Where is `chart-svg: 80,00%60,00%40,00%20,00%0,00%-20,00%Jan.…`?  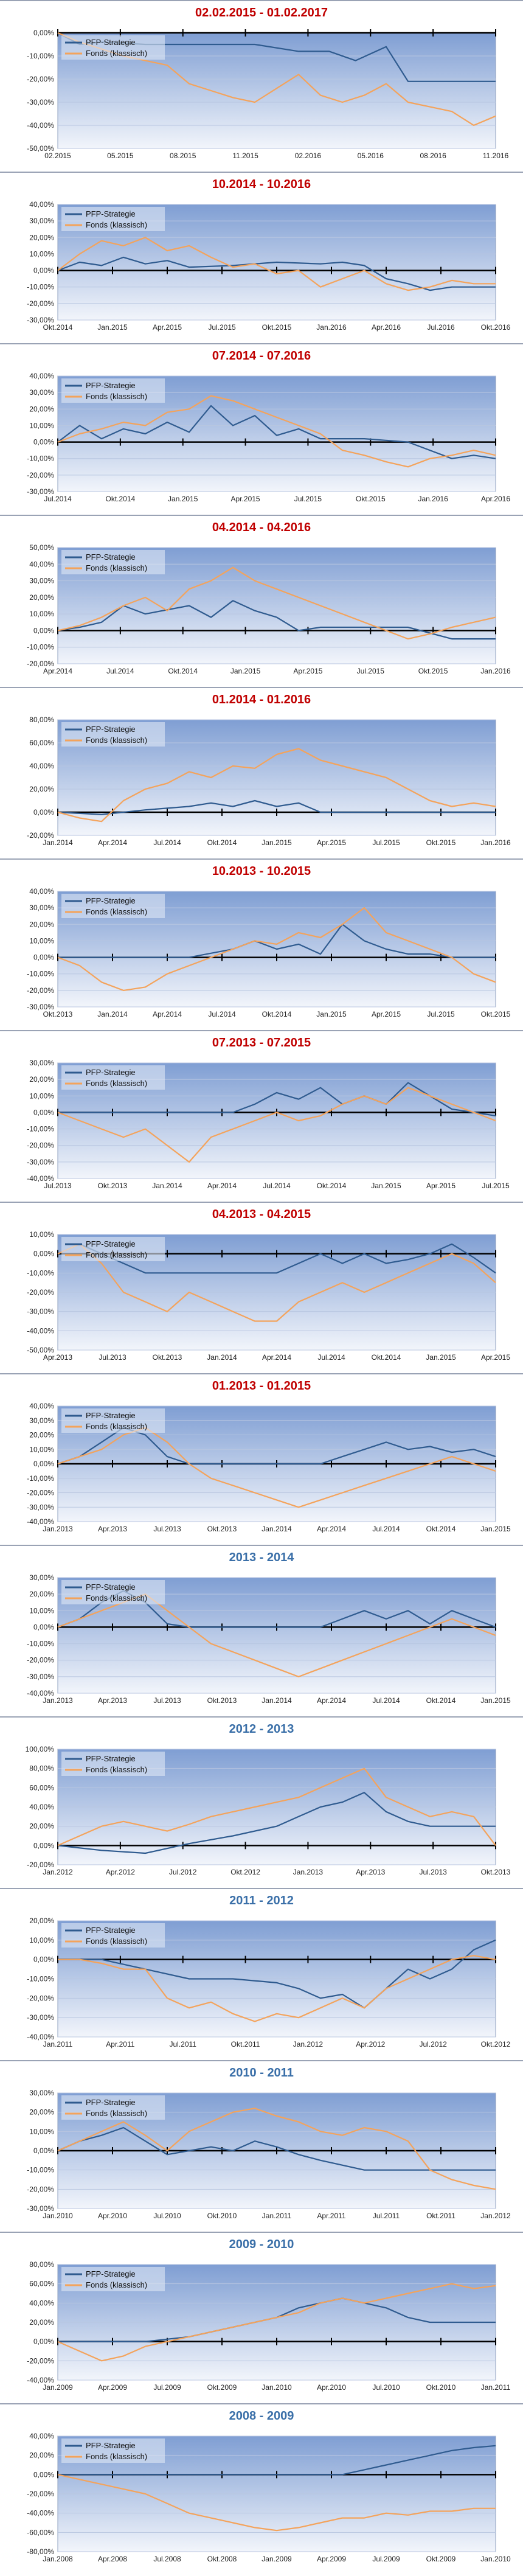
chart-svg: 80,00%60,00%40,00%20,00%0,00%-20,00%Jan.… is located at coordinates (269, 781).